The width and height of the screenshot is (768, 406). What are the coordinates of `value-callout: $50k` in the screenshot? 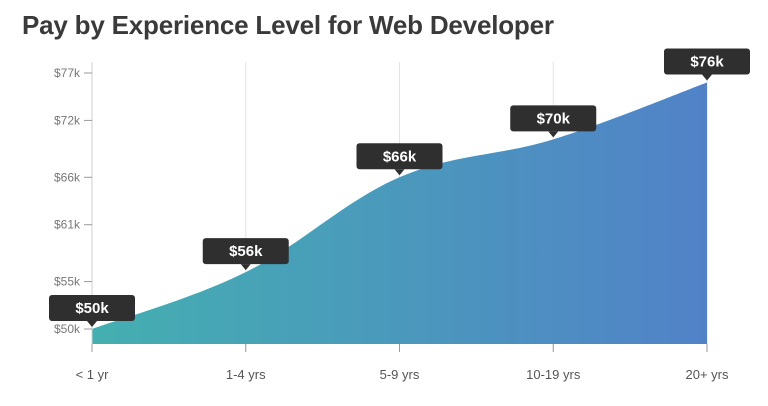 It's located at (92, 311).